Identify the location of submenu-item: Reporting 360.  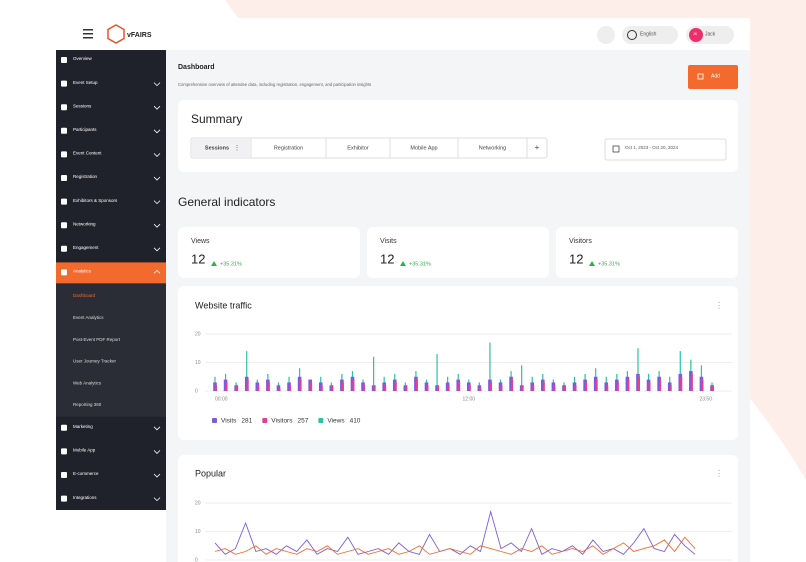
(87, 404).